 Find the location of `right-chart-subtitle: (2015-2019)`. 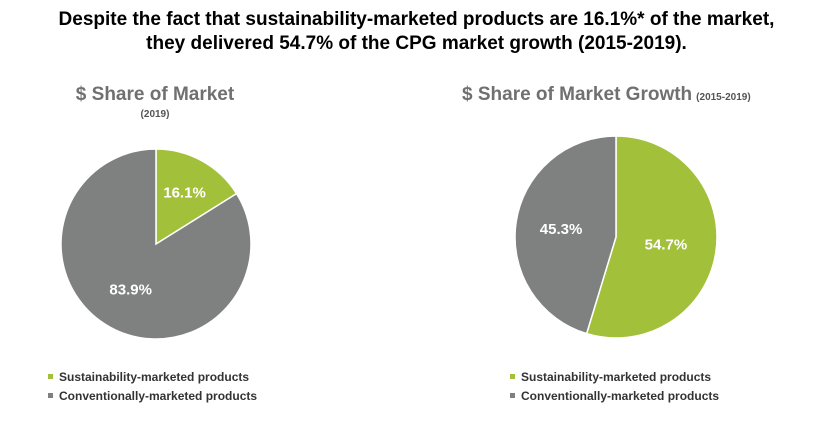

right-chart-subtitle: (2015-2019) is located at coordinates (723, 97).